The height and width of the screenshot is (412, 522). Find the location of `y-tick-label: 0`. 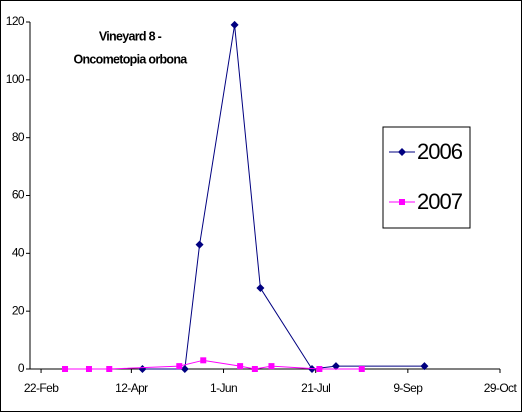

y-tick-label: 0 is located at coordinates (21, 368).